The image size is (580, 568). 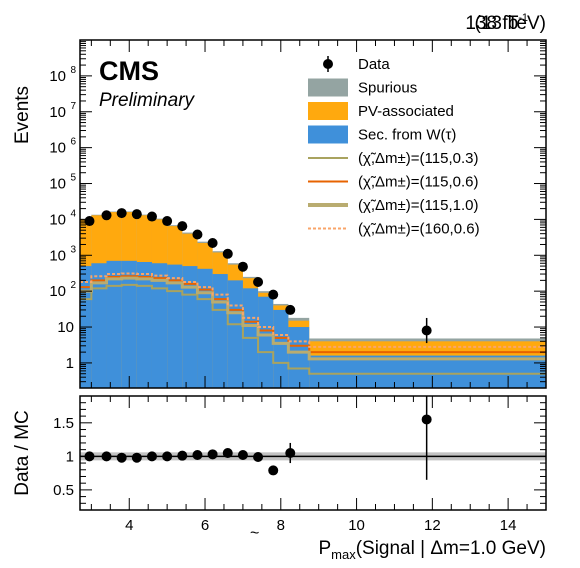 What do you see at coordinates (129, 525) in the screenshot?
I see `x-tick-label: 4` at bounding box center [129, 525].